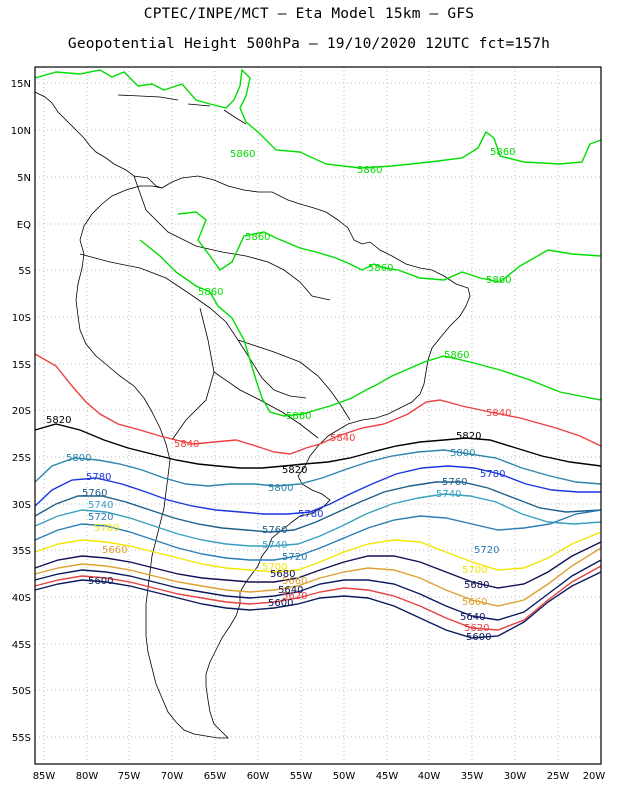  I want to click on lon-label: 20W, so click(594, 776).